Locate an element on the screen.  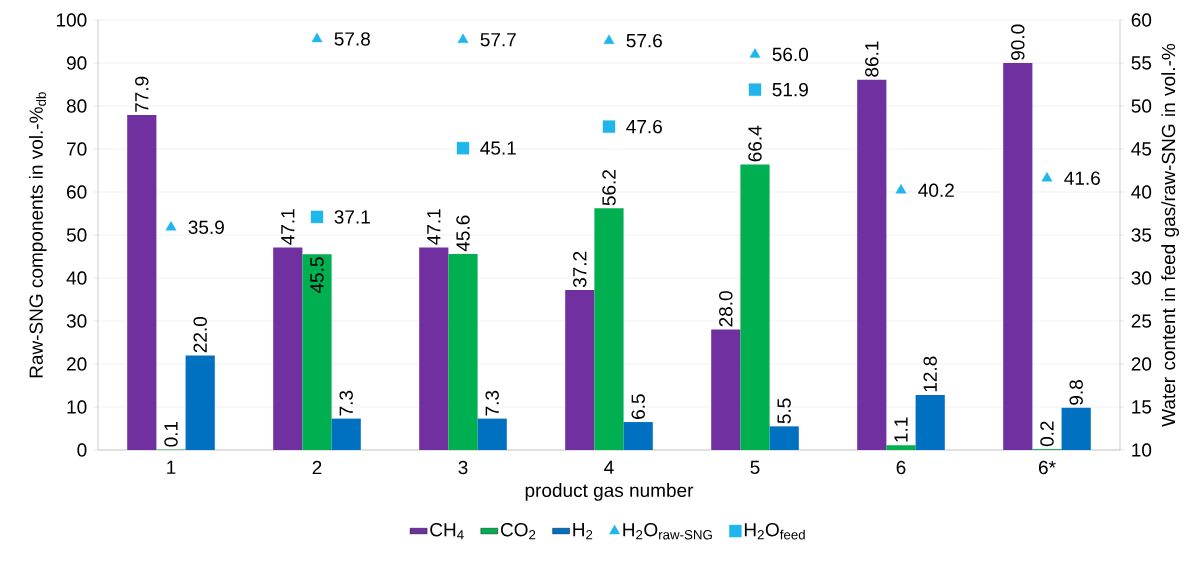
data-label: 45.1 is located at coordinates (498, 148).